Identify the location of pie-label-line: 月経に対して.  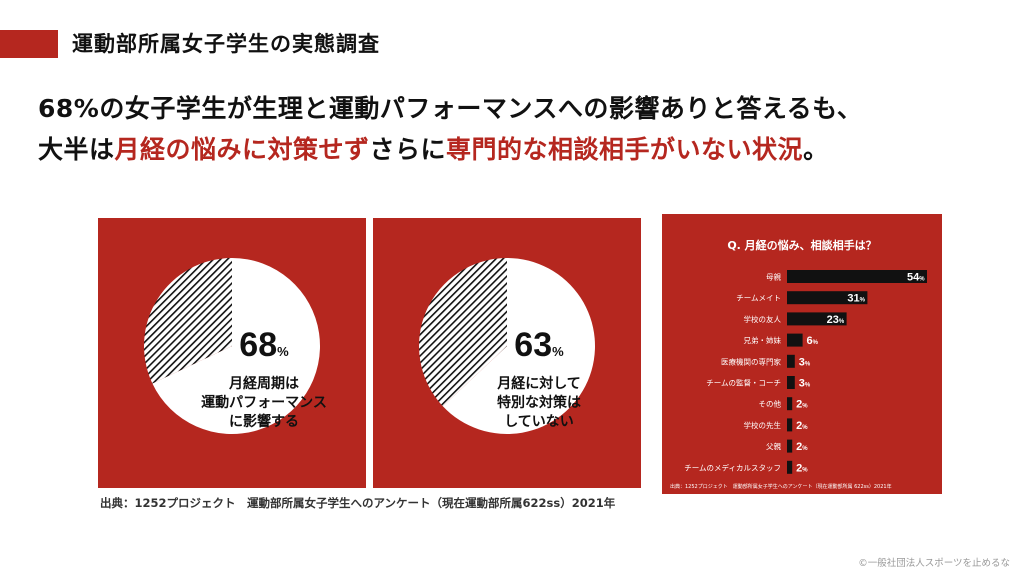
(538, 383).